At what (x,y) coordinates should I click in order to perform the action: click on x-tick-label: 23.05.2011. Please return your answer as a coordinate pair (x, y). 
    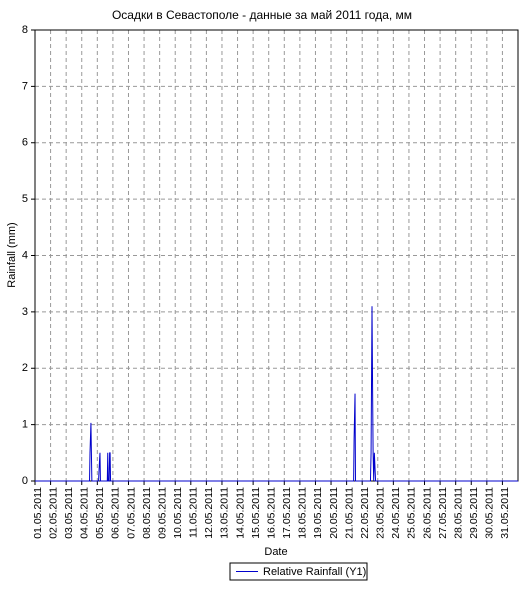
    Looking at the image, I should click on (381, 513).